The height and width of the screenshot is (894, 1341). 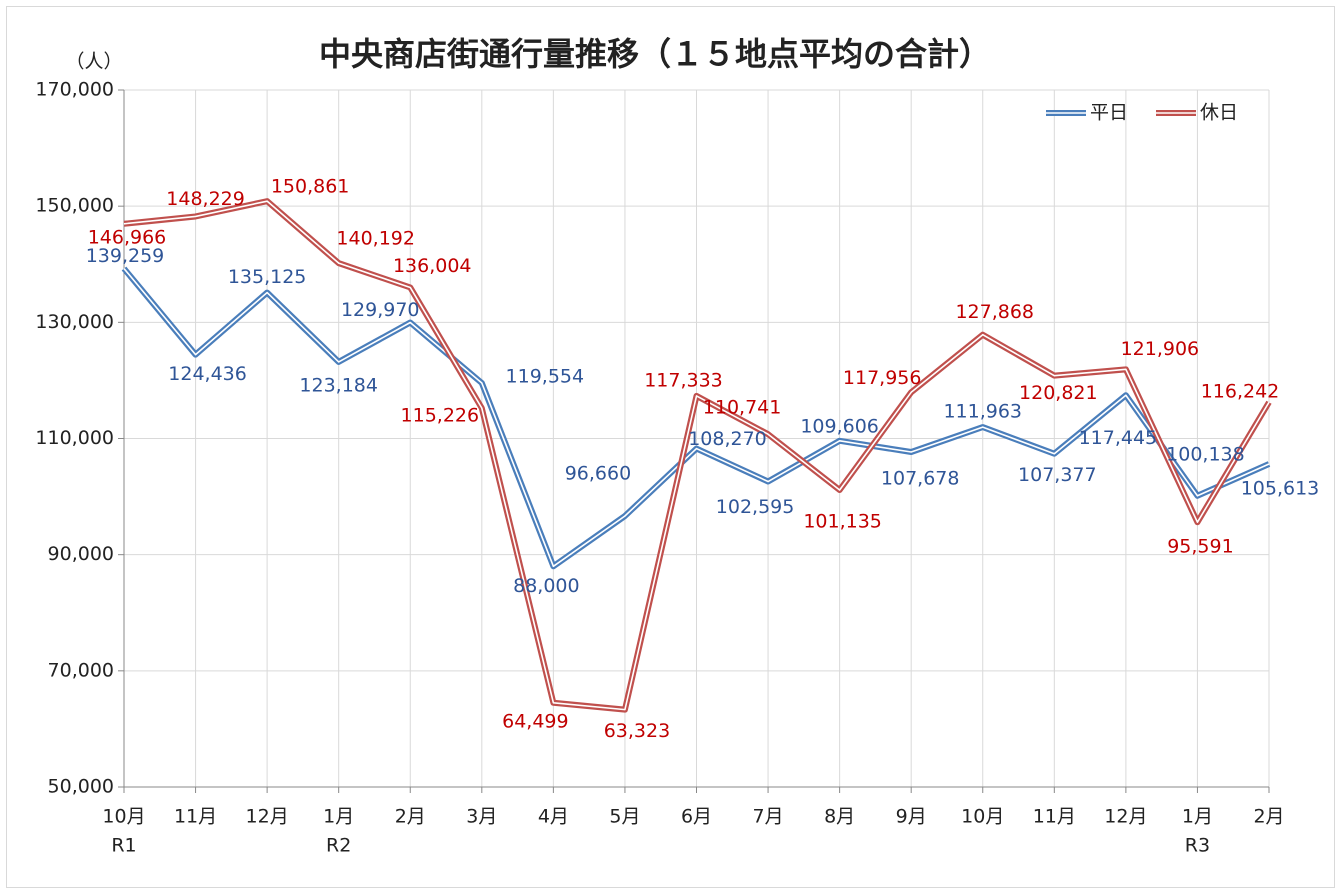 I want to click on x-tick-label: 7月, so click(x=768, y=817).